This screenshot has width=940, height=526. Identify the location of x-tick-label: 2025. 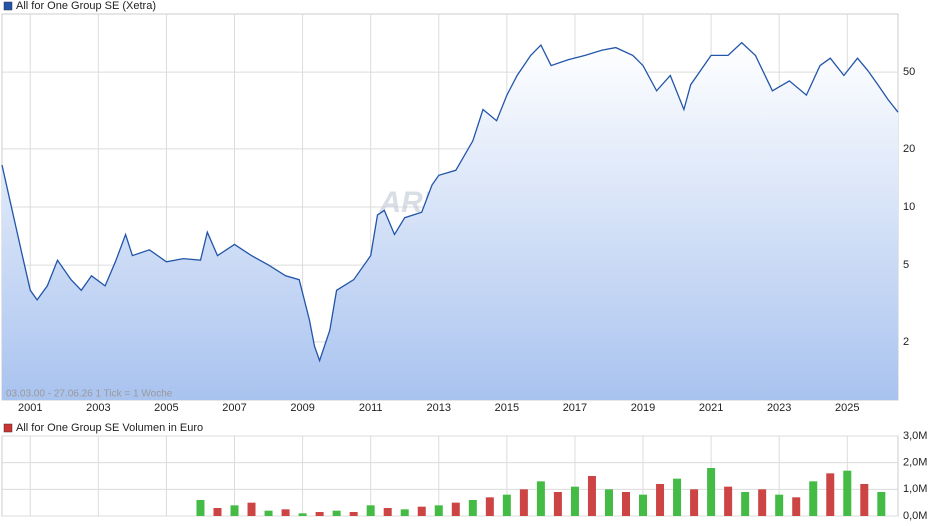
(847, 408).